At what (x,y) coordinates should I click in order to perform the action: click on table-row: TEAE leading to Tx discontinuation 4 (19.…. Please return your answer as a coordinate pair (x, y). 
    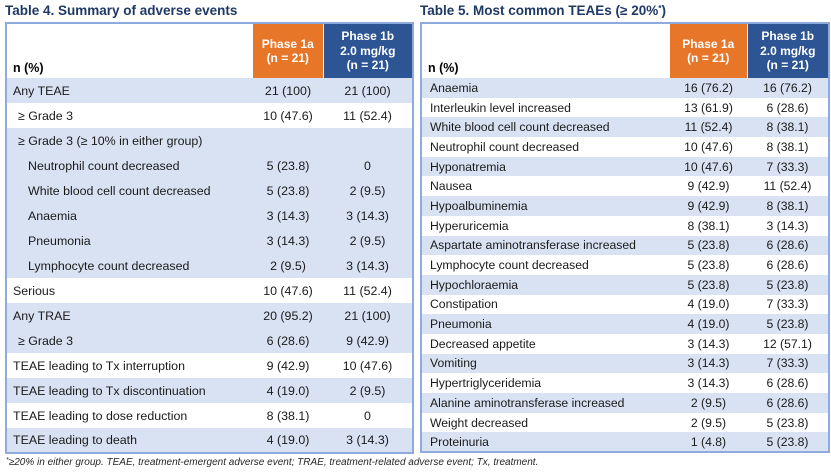
    Looking at the image, I should click on (209, 390).